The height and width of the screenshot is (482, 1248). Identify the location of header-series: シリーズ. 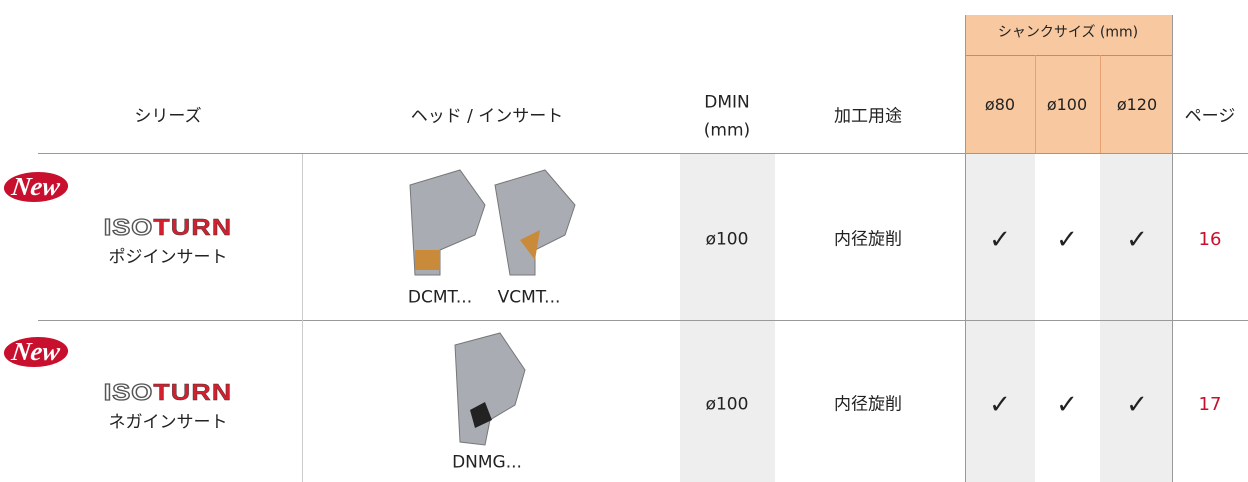
(168, 116).